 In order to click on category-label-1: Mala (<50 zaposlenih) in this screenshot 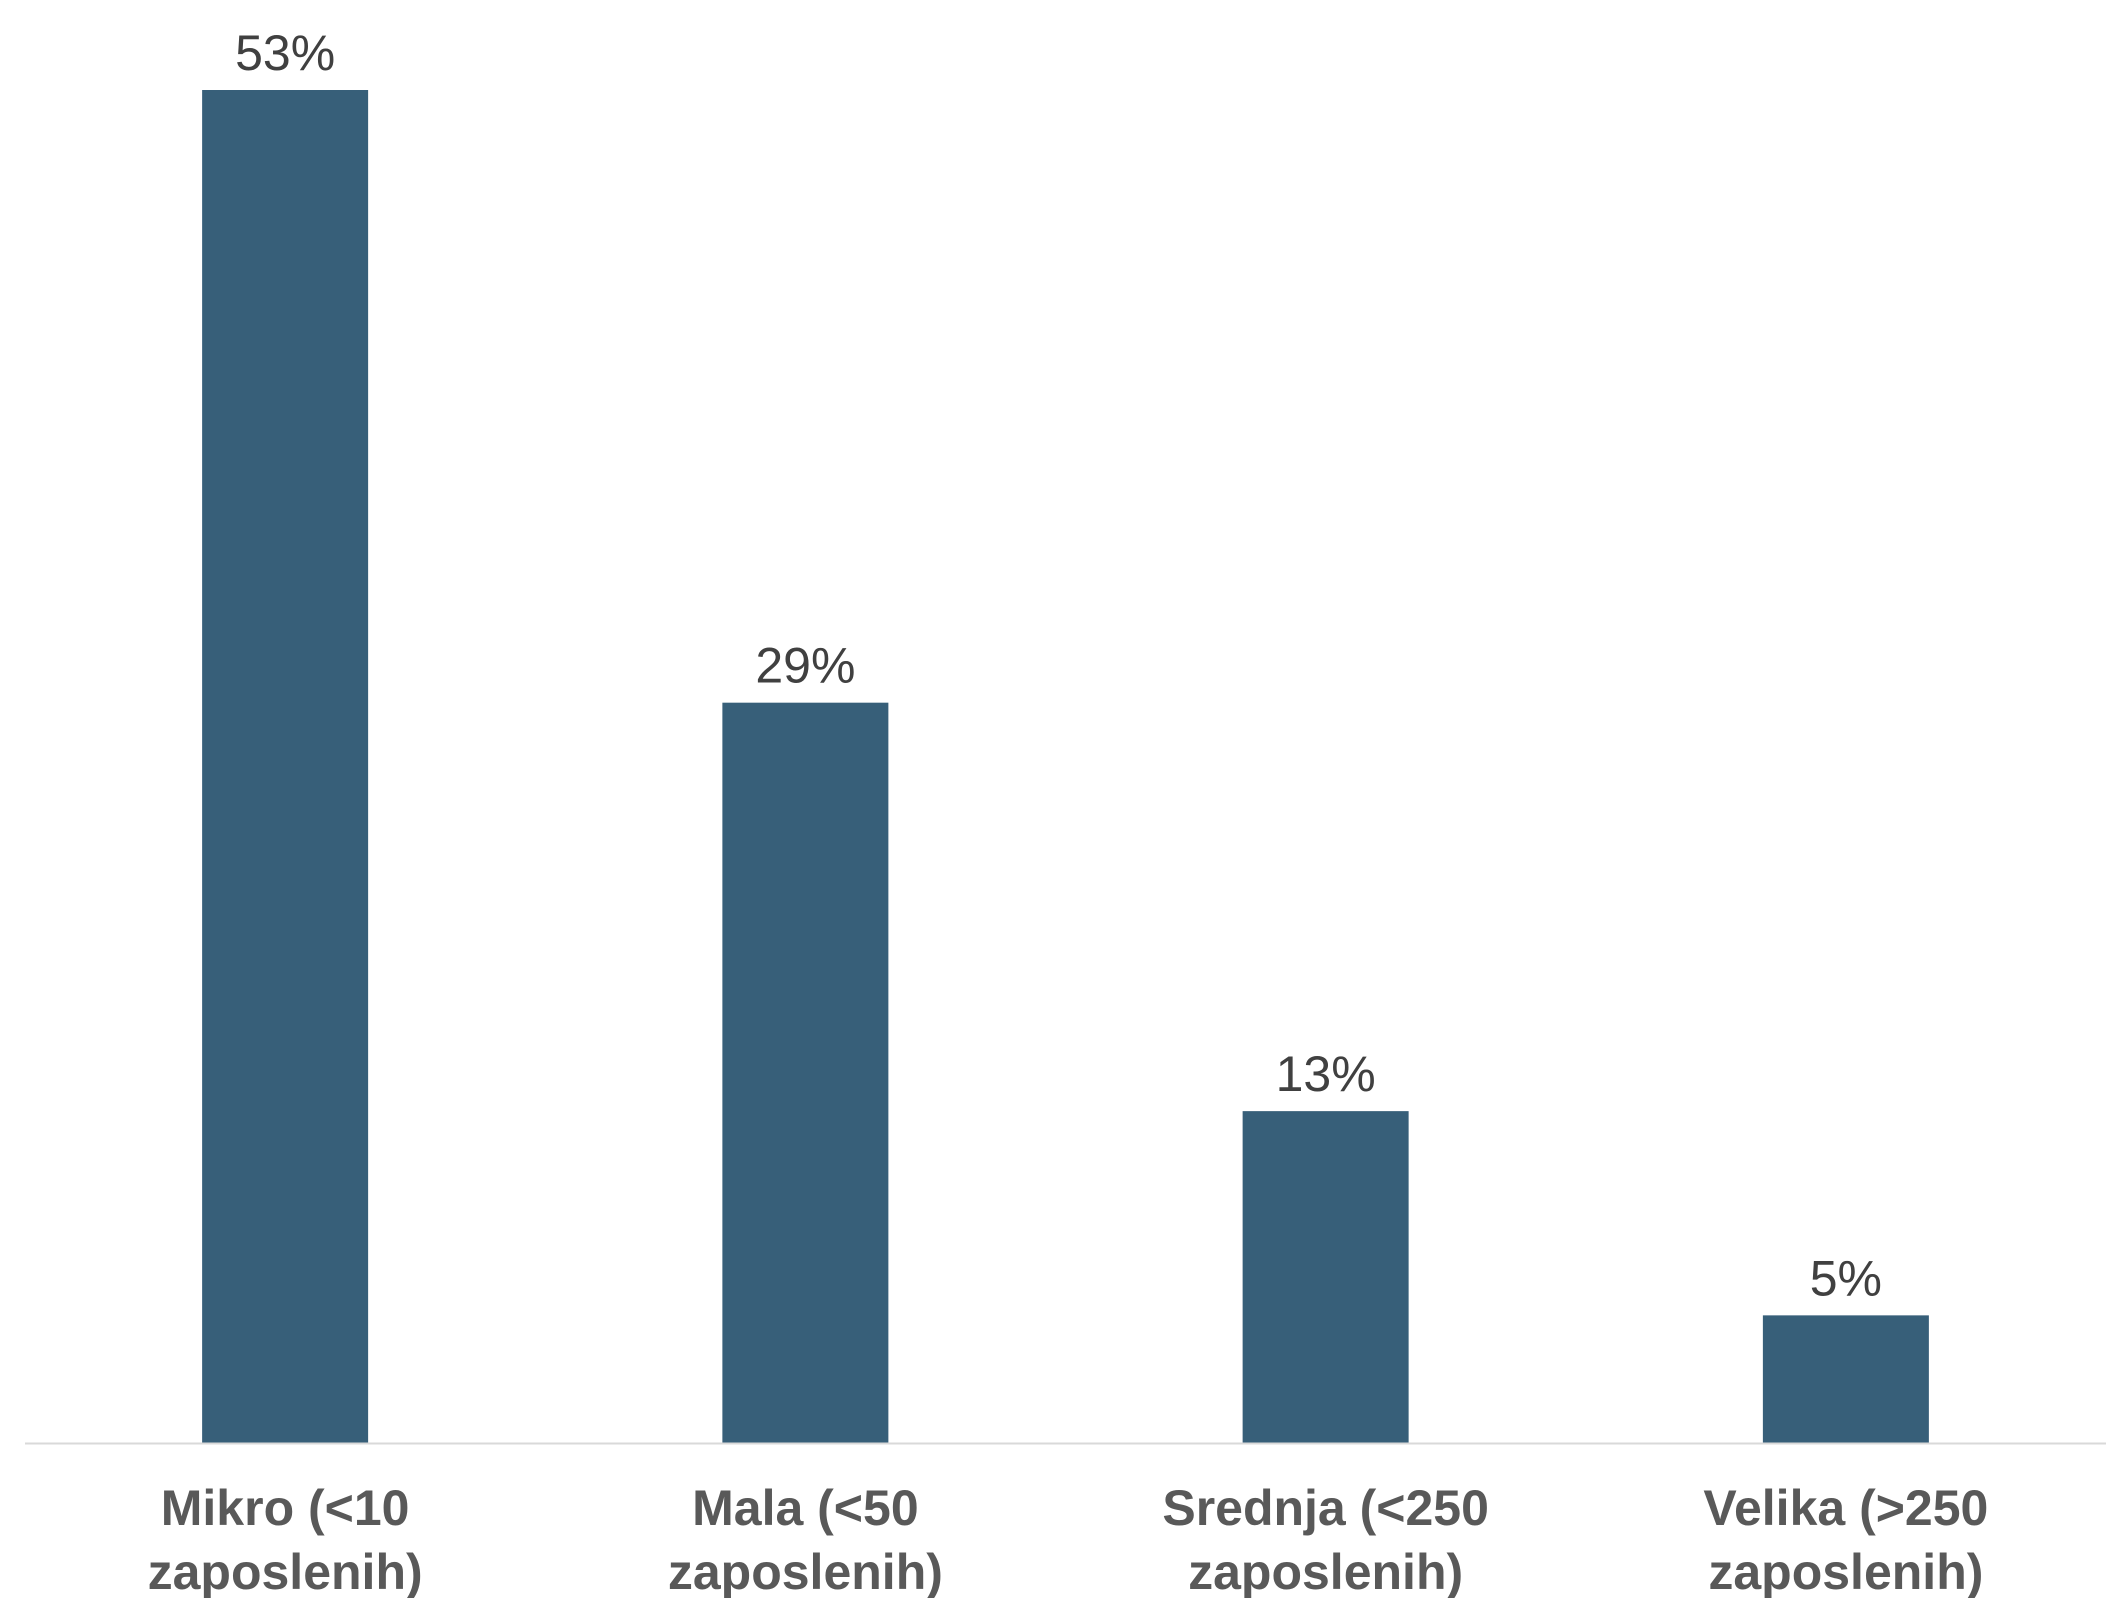, I will do `click(805, 1539)`.